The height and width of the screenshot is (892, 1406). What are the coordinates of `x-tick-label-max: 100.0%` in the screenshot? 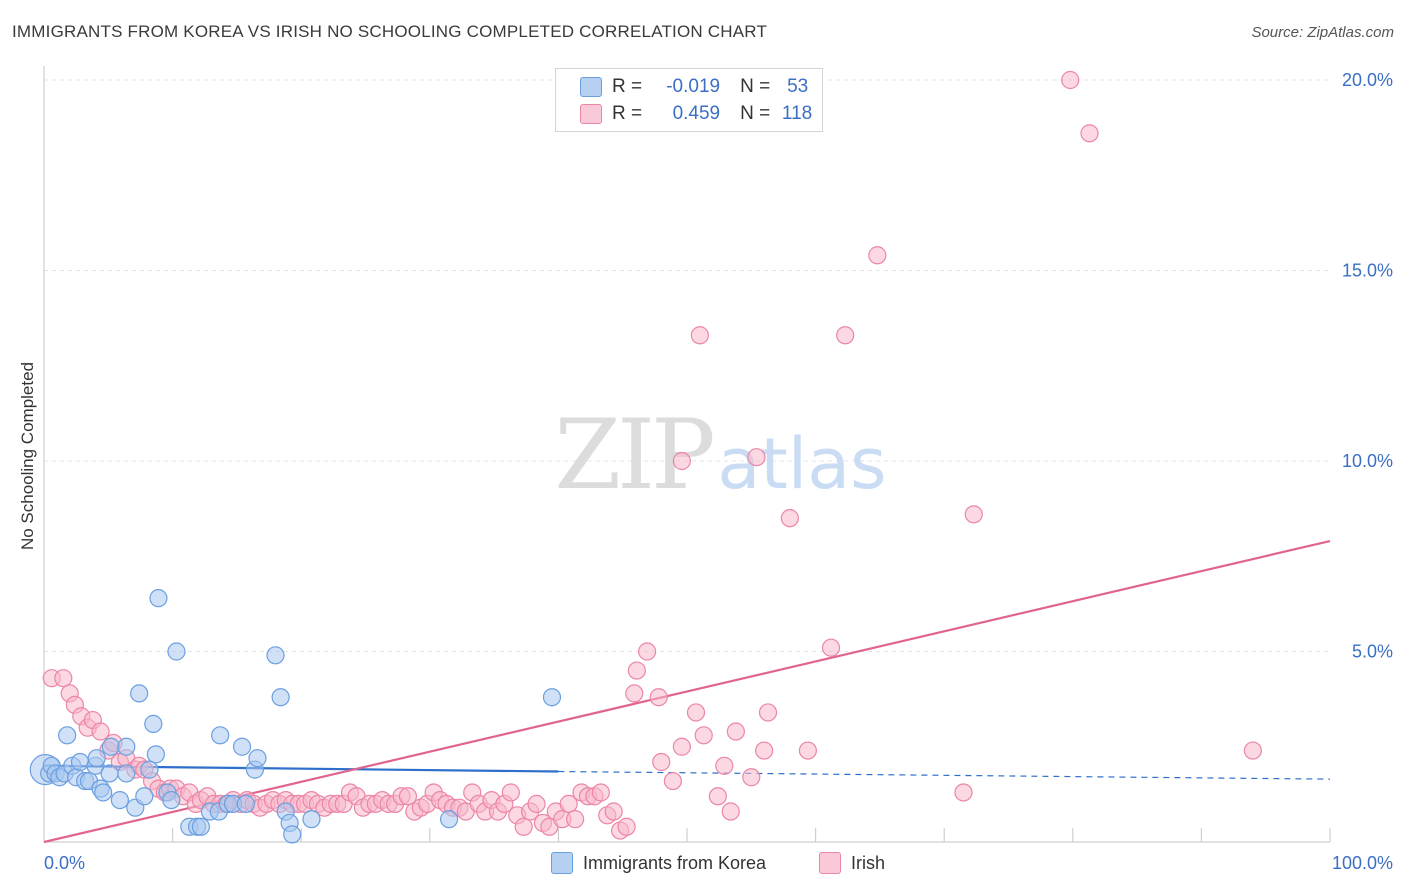 It's located at (1362, 863).